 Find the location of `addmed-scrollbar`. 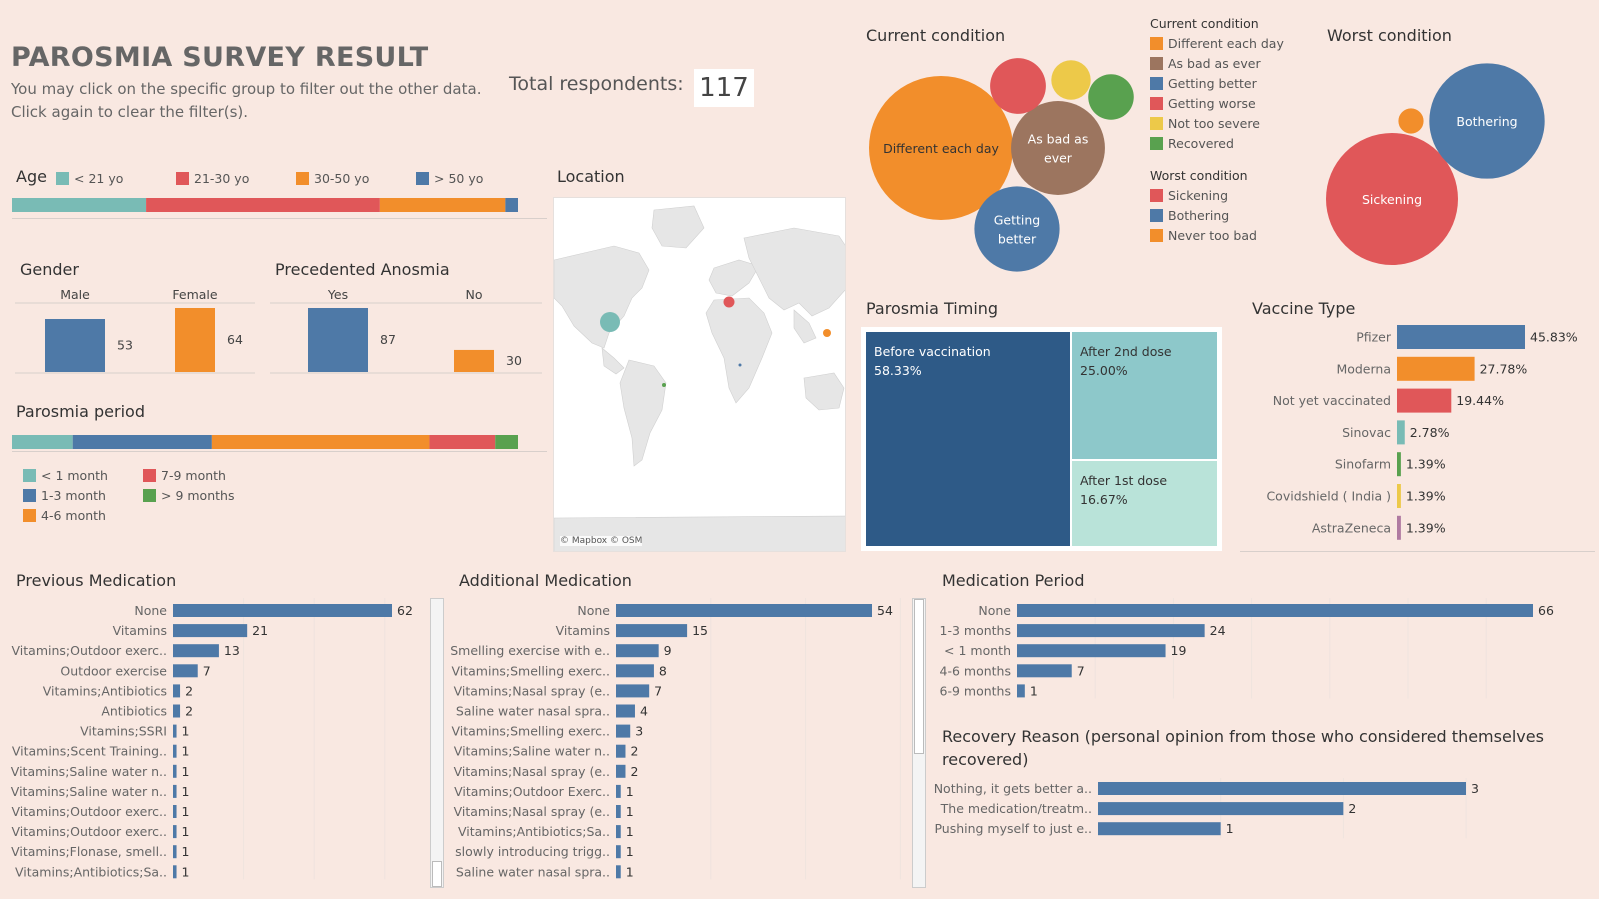

addmed-scrollbar is located at coordinates (919, 743).